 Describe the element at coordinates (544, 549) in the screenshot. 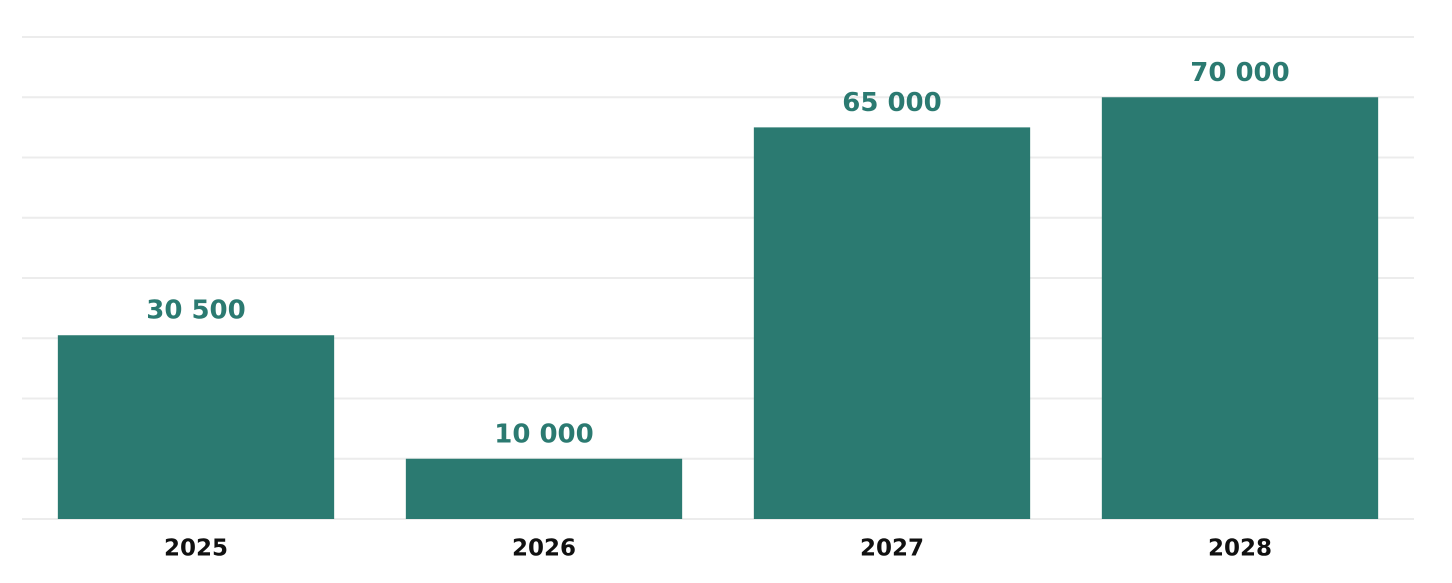

I see `x-tick-label: 2026` at that location.